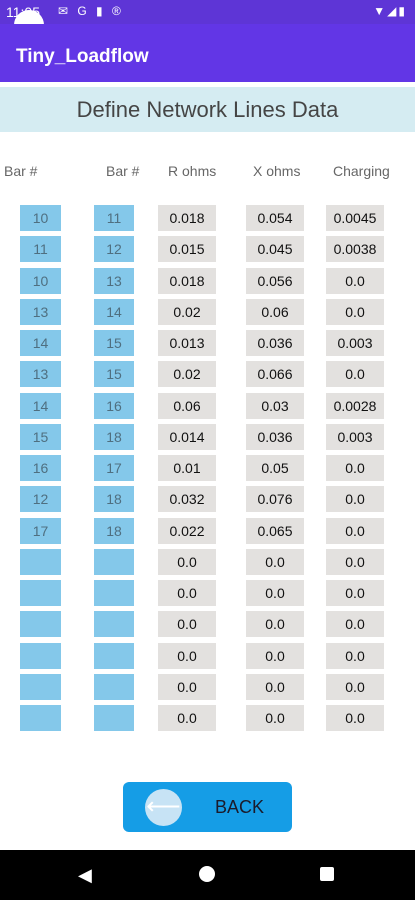 The width and height of the screenshot is (415, 900). Describe the element at coordinates (114, 281) in the screenshot. I see `to-bar-field: 13` at that location.